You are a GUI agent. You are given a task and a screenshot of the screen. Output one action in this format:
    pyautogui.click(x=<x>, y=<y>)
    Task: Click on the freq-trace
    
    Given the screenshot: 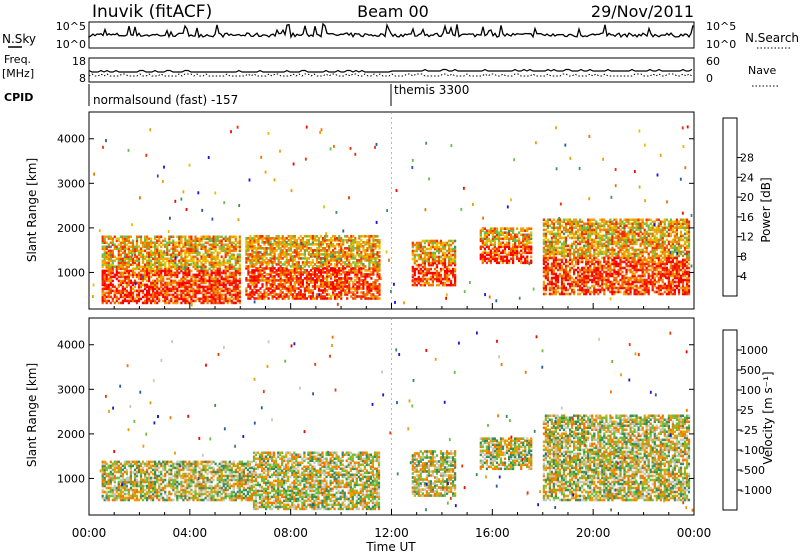 What is the action you would take?
    pyautogui.click(x=390, y=70)
    